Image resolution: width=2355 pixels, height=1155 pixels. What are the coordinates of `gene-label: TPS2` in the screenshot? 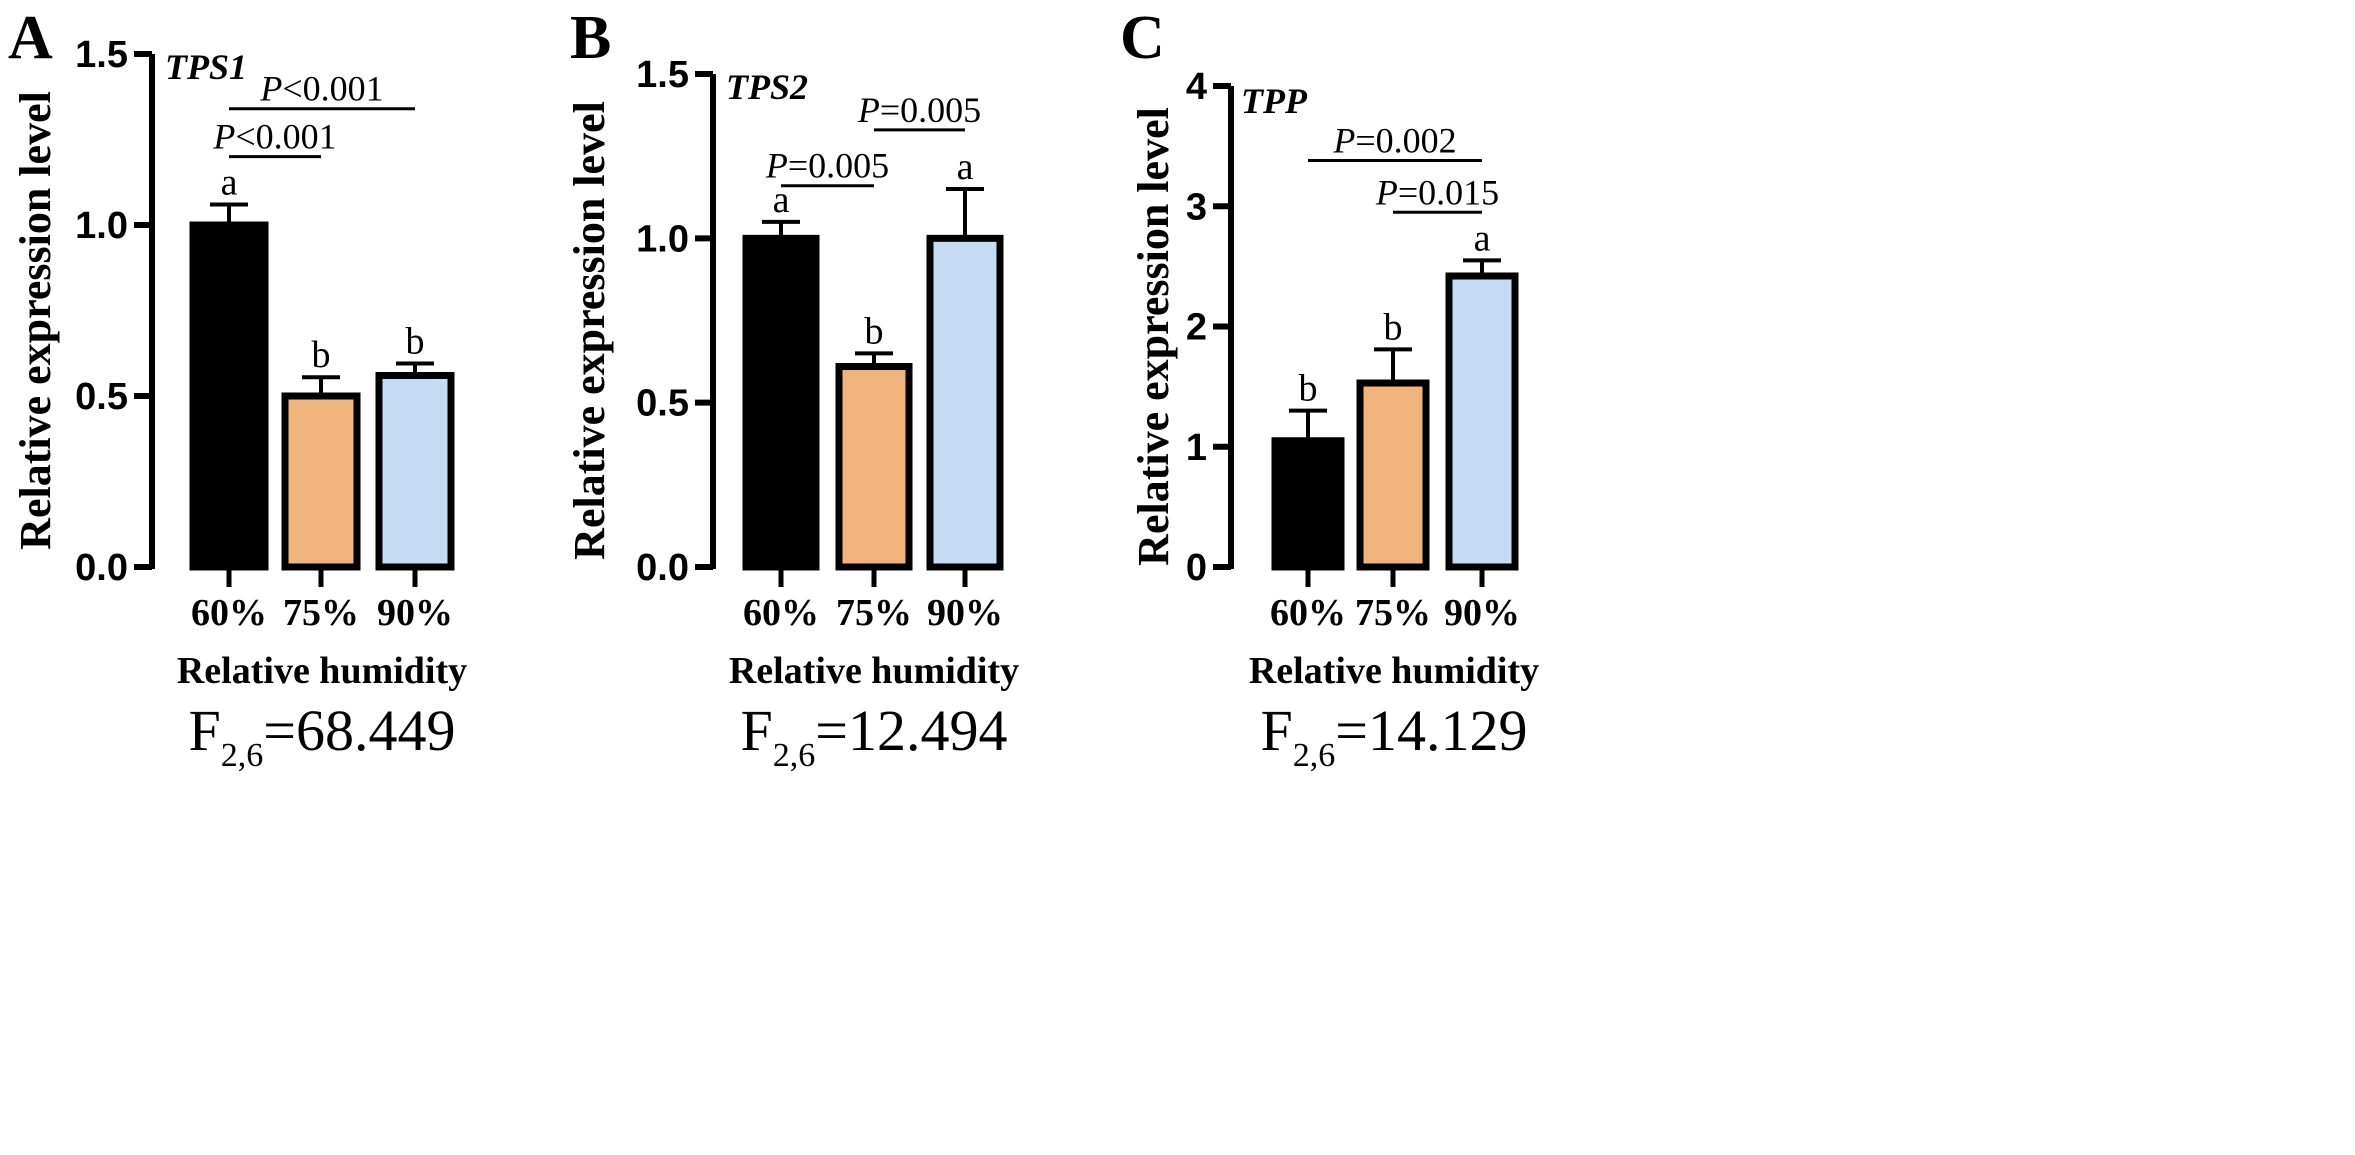 It's located at (767, 87).